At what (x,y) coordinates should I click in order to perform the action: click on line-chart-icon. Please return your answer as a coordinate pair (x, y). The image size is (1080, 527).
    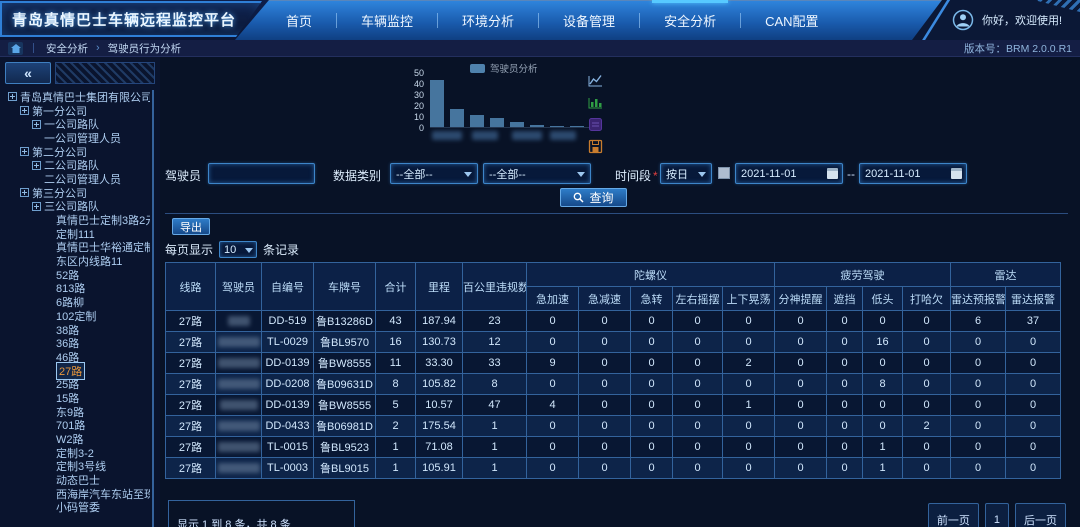
    Looking at the image, I should click on (597, 80).